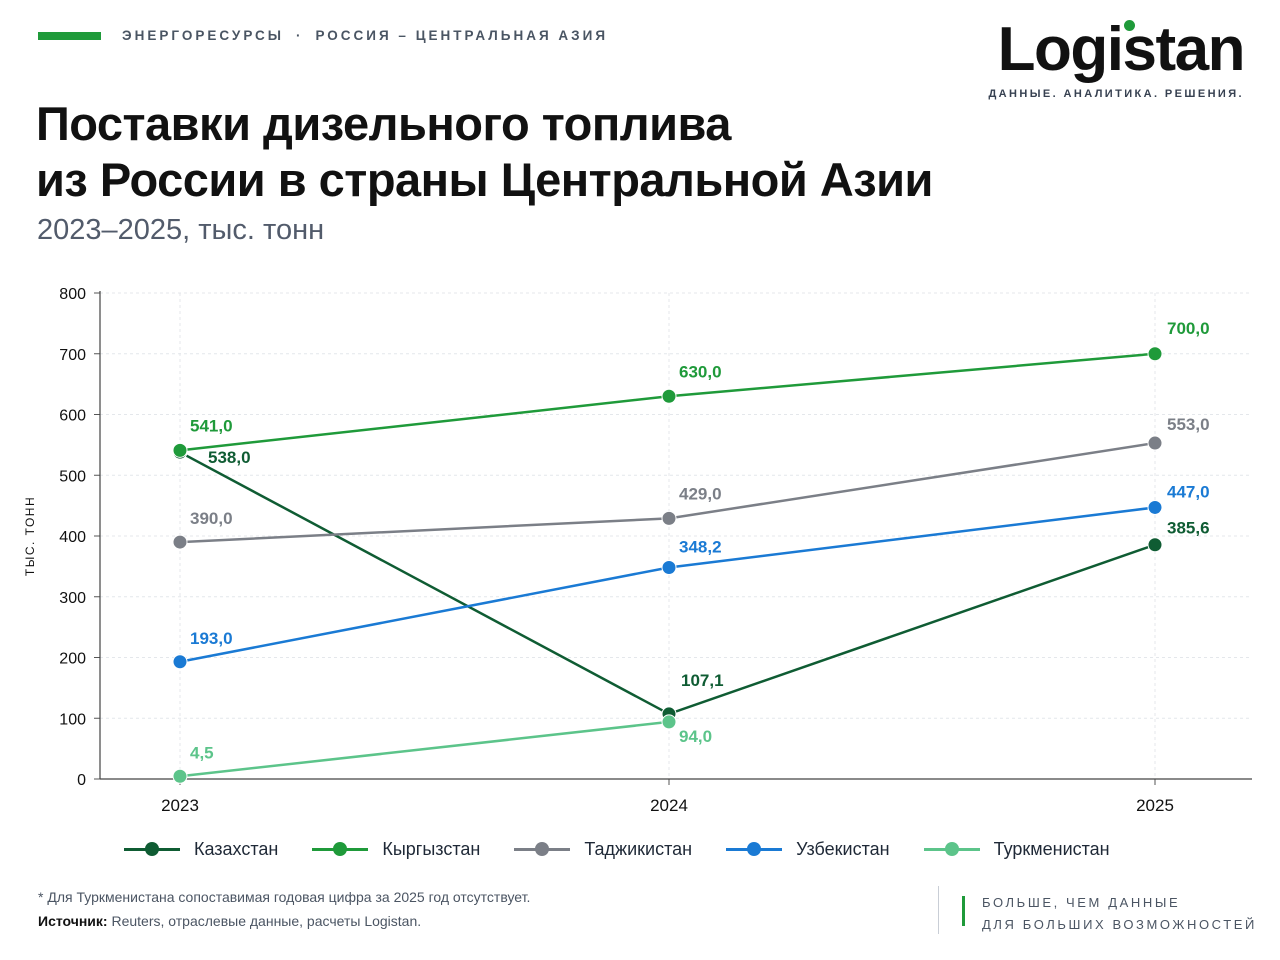  What do you see at coordinates (181, 230) in the screenshot?
I see `page-subtitle: 2023–2025, тыс. тонн` at bounding box center [181, 230].